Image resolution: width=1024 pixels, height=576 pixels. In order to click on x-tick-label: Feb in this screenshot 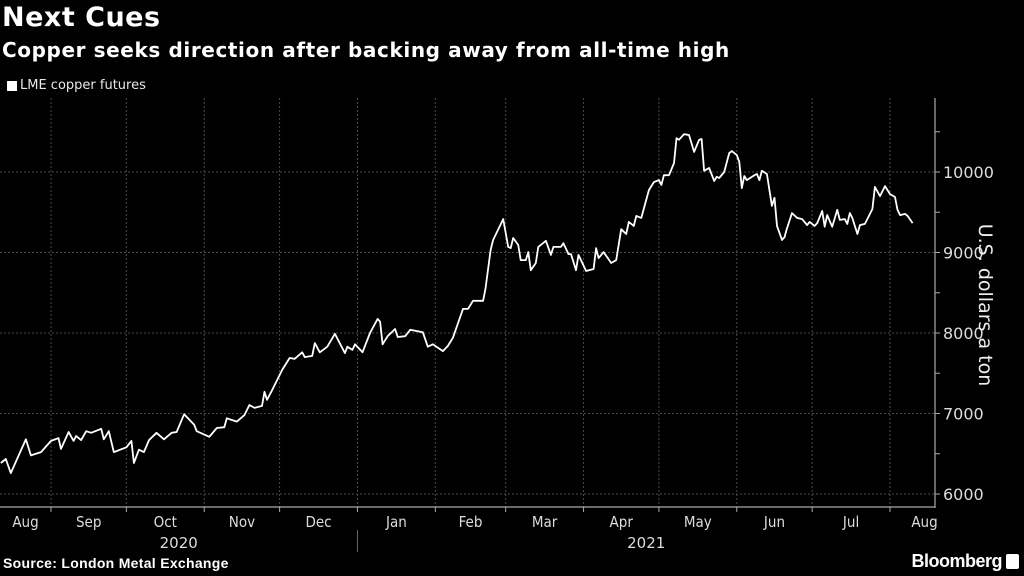, I will do `click(471, 522)`.